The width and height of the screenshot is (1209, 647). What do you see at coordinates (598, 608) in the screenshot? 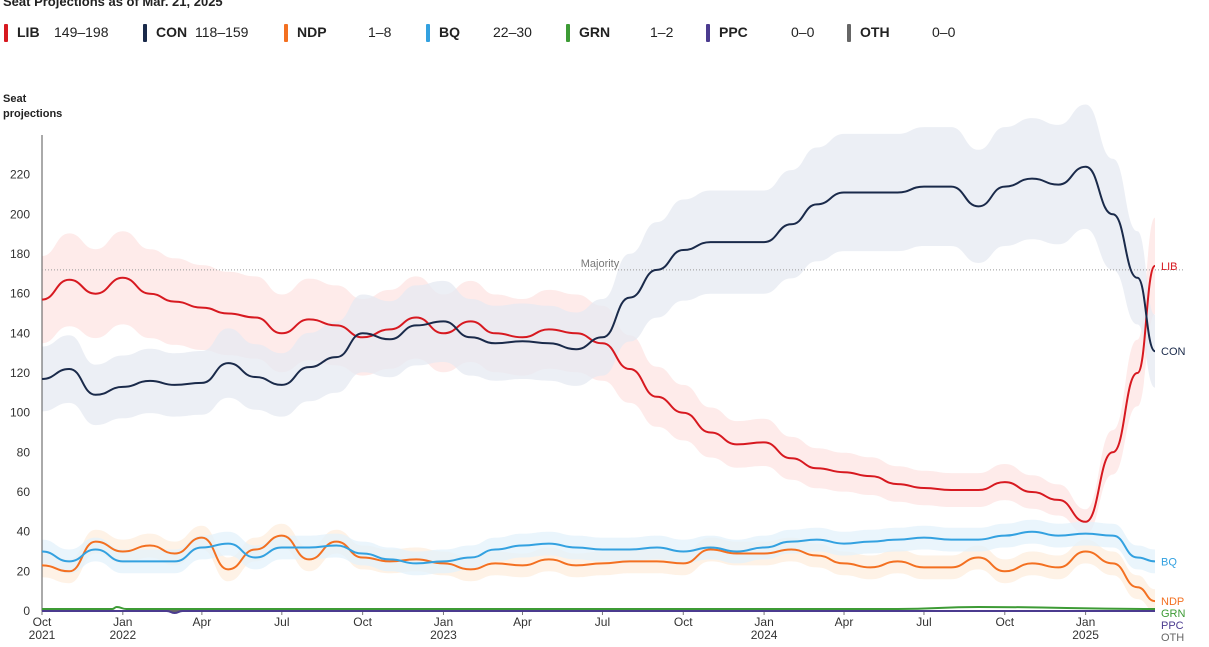
I see `line-grn` at bounding box center [598, 608].